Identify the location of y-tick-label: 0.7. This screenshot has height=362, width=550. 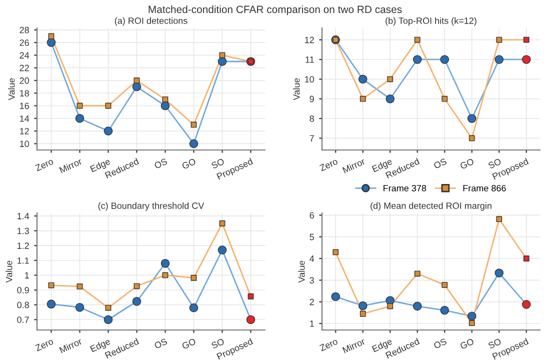
(23, 319).